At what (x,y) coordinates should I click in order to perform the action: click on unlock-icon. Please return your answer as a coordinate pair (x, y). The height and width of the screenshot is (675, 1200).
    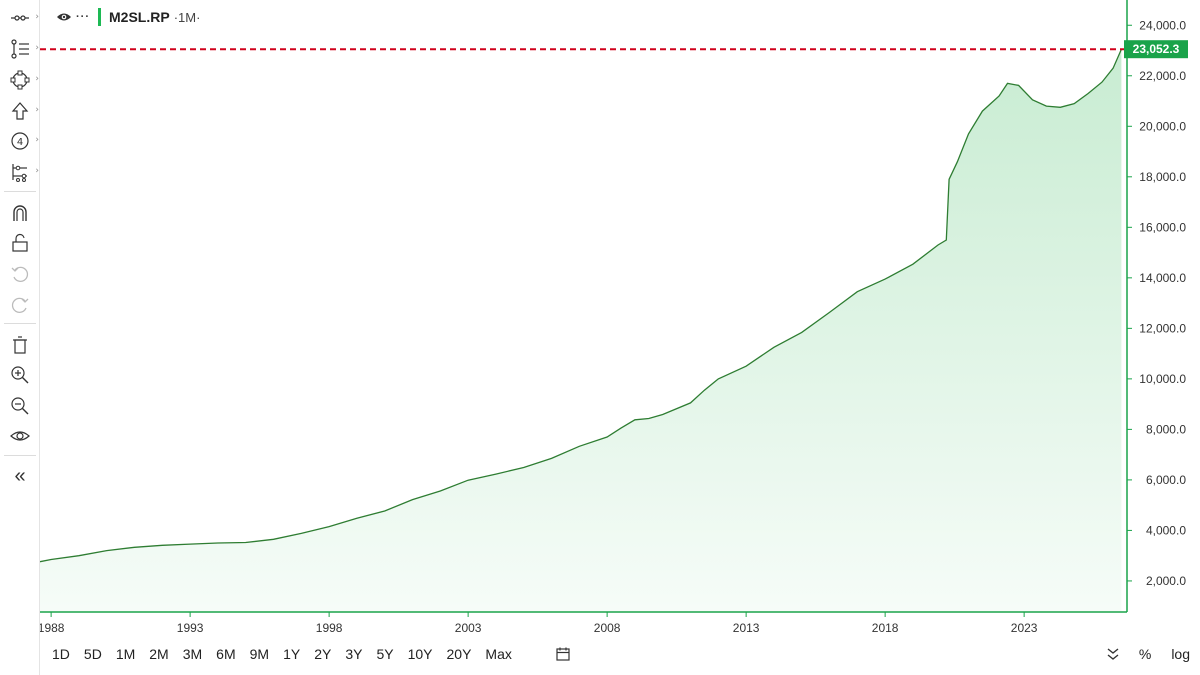
    Looking at the image, I should click on (20, 242).